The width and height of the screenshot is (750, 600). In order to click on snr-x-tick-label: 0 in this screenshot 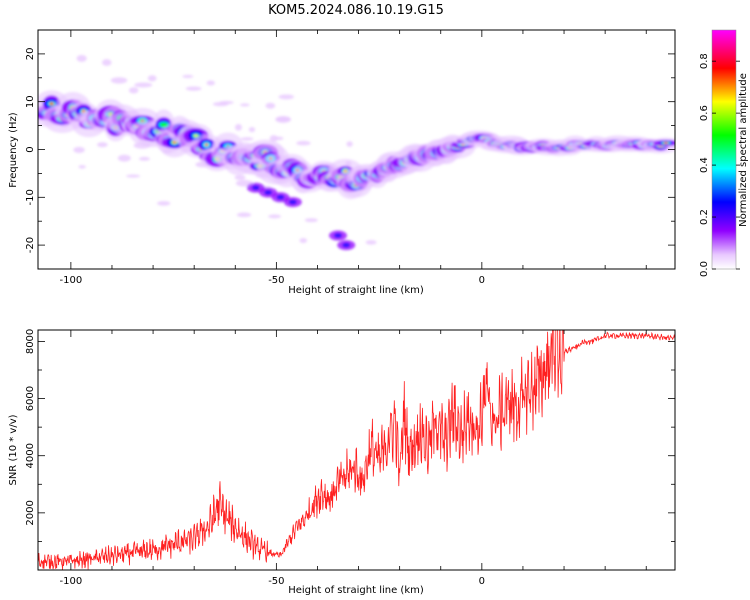, I will do `click(482, 581)`.